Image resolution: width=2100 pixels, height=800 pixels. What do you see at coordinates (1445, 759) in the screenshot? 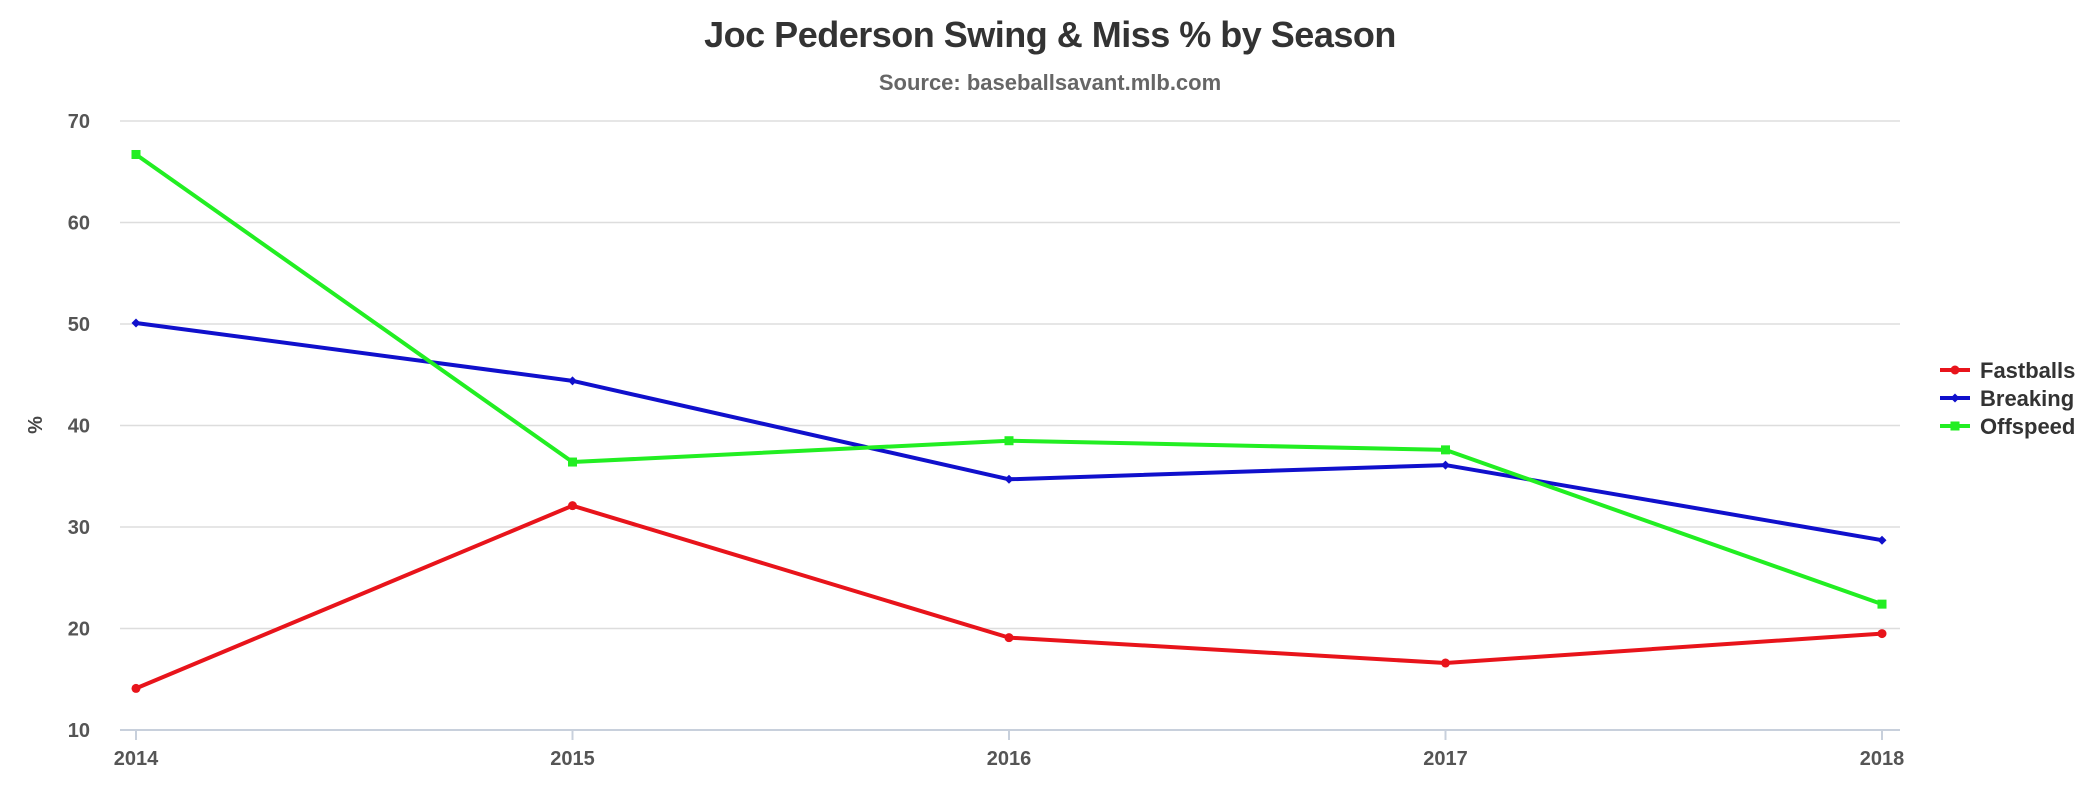
I see `x-tick-label: 2017` at bounding box center [1445, 759].